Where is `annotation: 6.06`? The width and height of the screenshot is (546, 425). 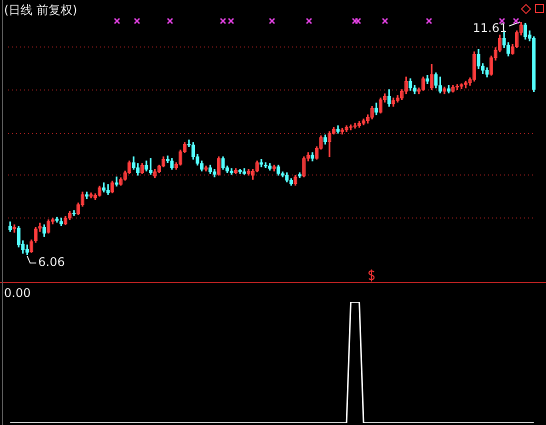
annotation: 6.06 is located at coordinates (51, 262).